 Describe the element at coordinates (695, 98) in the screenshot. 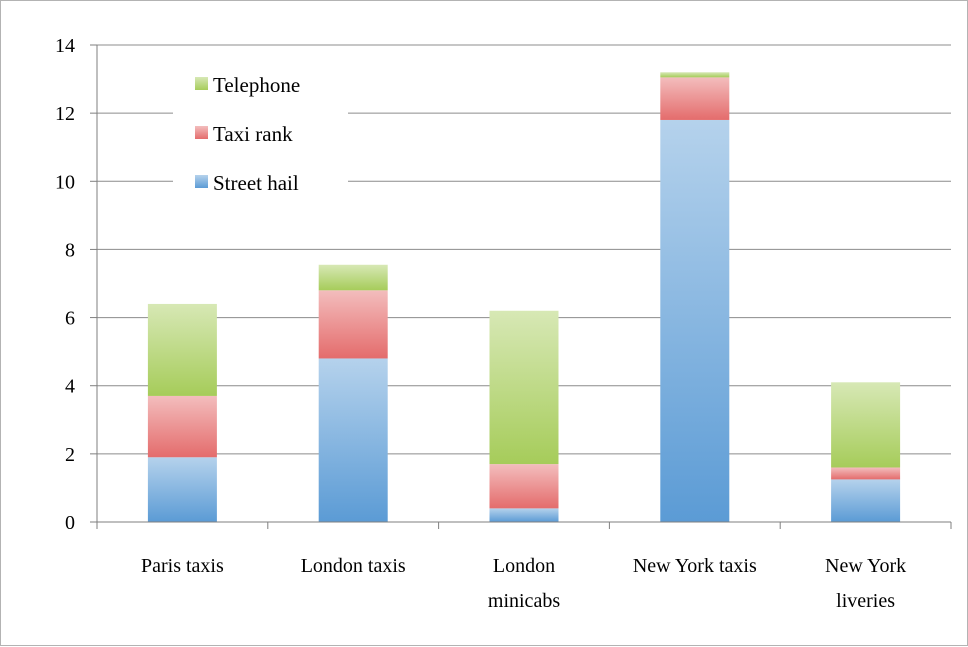

I see `bar-new-york-taxis-taxi-rank` at that location.